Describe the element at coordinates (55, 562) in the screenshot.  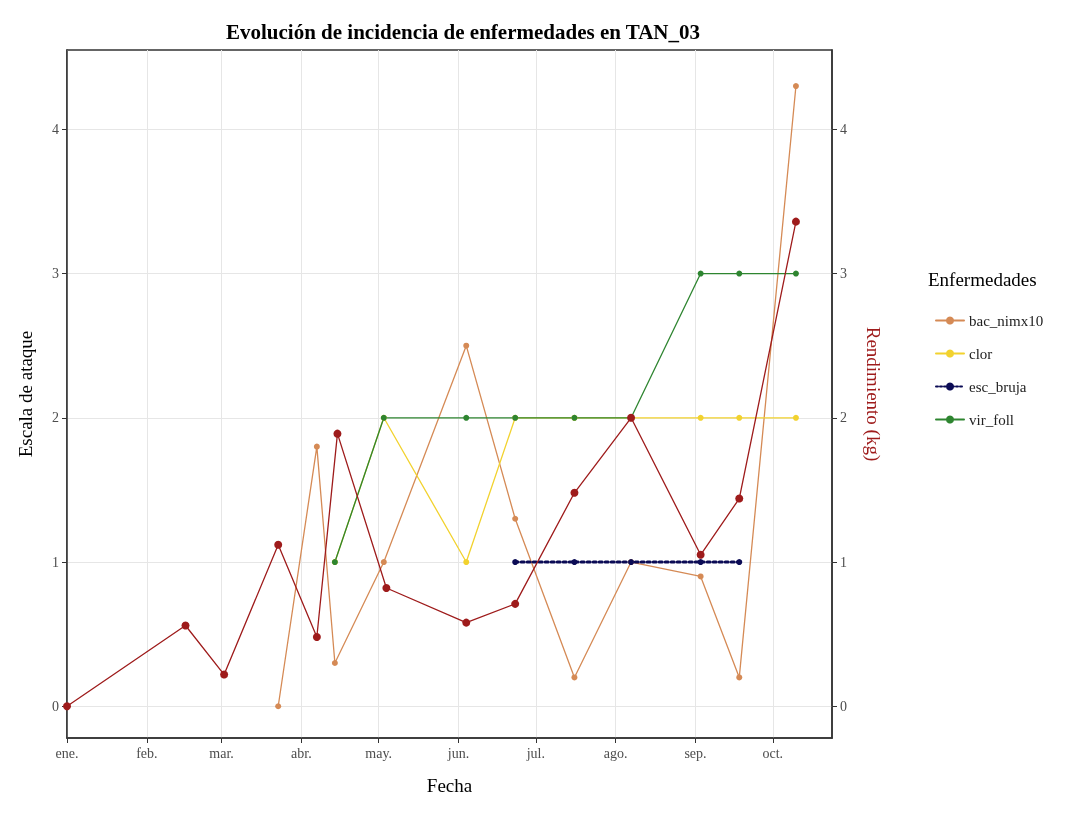
I see `y-tick-label: 1` at that location.